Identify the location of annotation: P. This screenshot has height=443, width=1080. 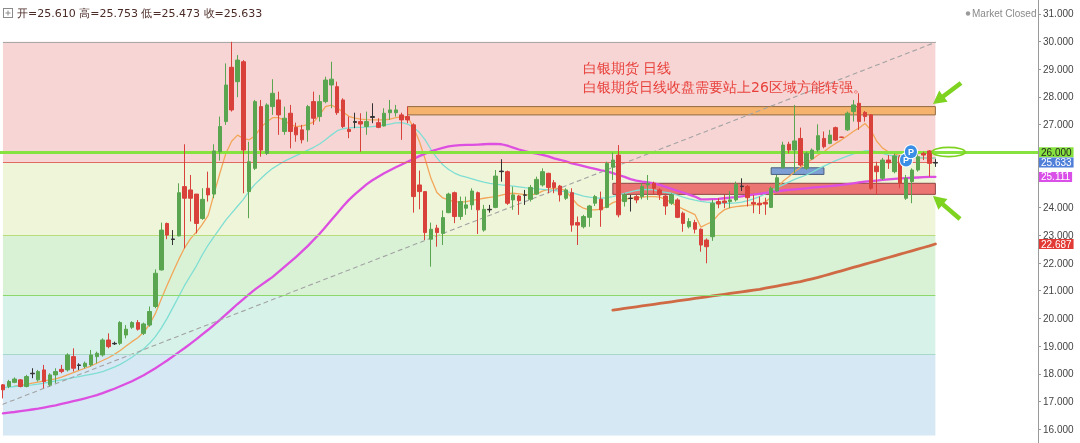
(910, 151).